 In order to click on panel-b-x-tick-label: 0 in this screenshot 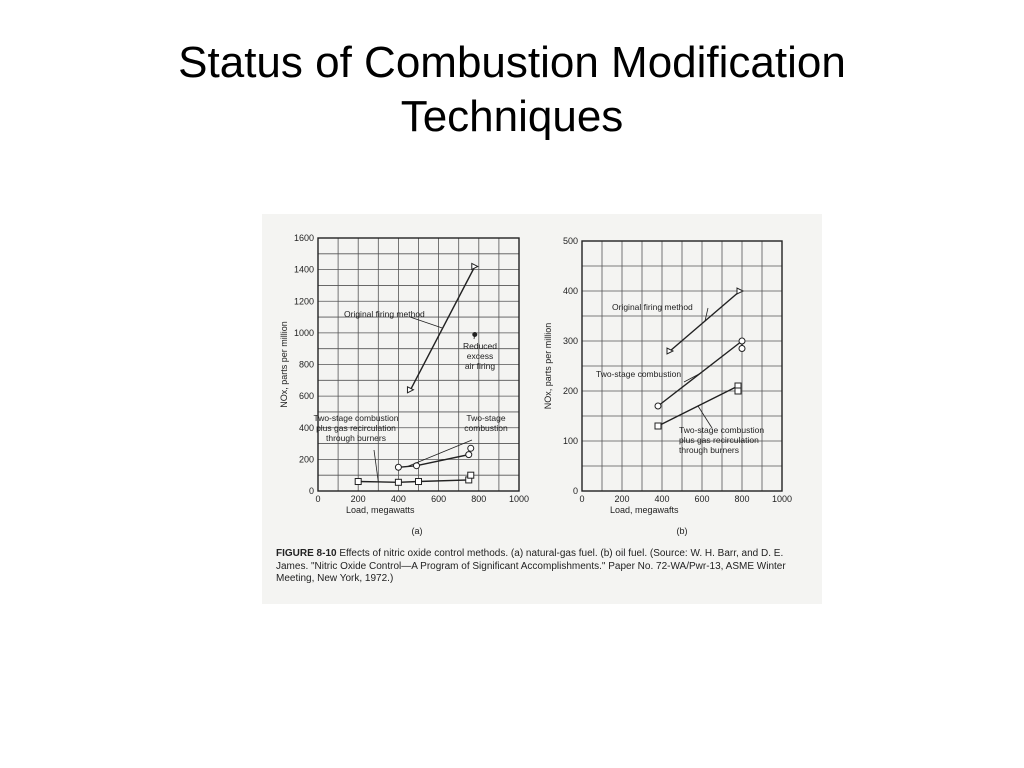, I will do `click(581, 499)`.